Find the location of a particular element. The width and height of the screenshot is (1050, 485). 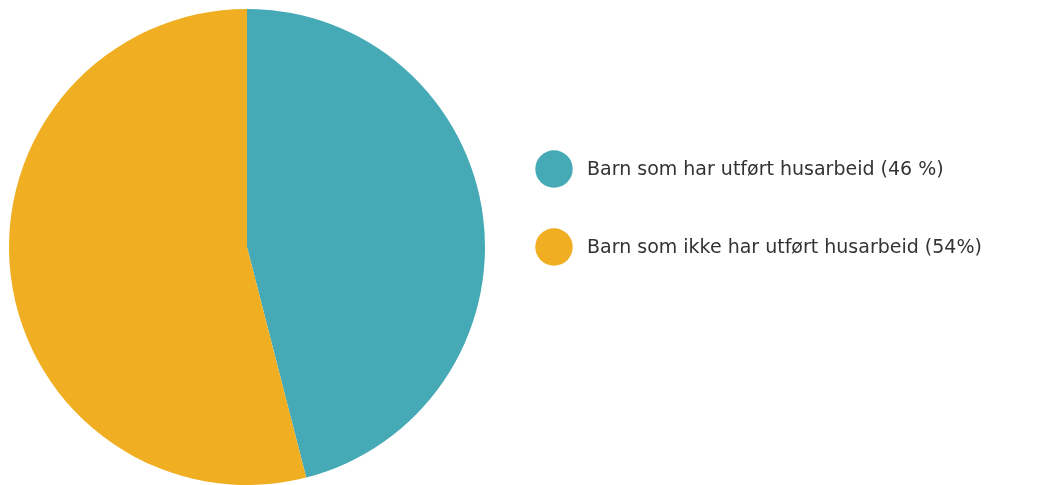

legend-label: Barn som har utført husarbeid (46 %) is located at coordinates (765, 168).